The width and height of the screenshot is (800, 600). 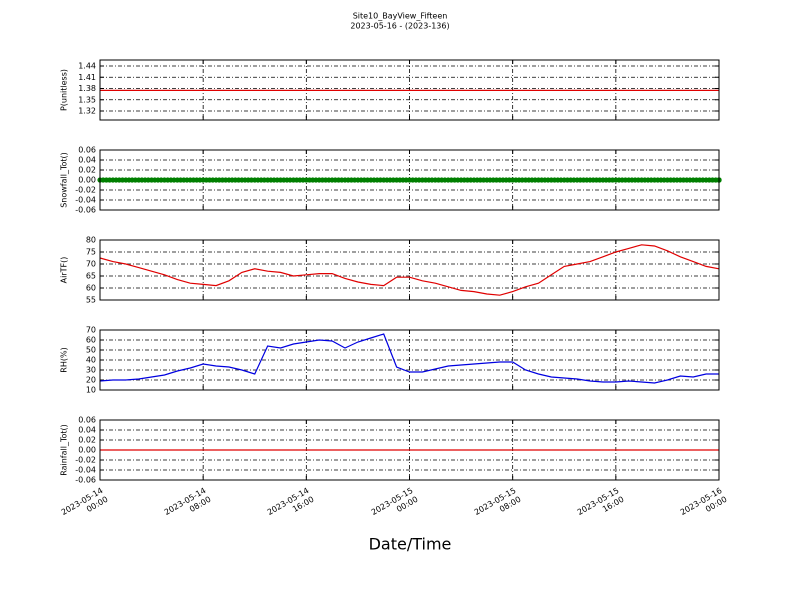 What do you see at coordinates (91, 390) in the screenshot?
I see `y-tick-label: 10` at bounding box center [91, 390].